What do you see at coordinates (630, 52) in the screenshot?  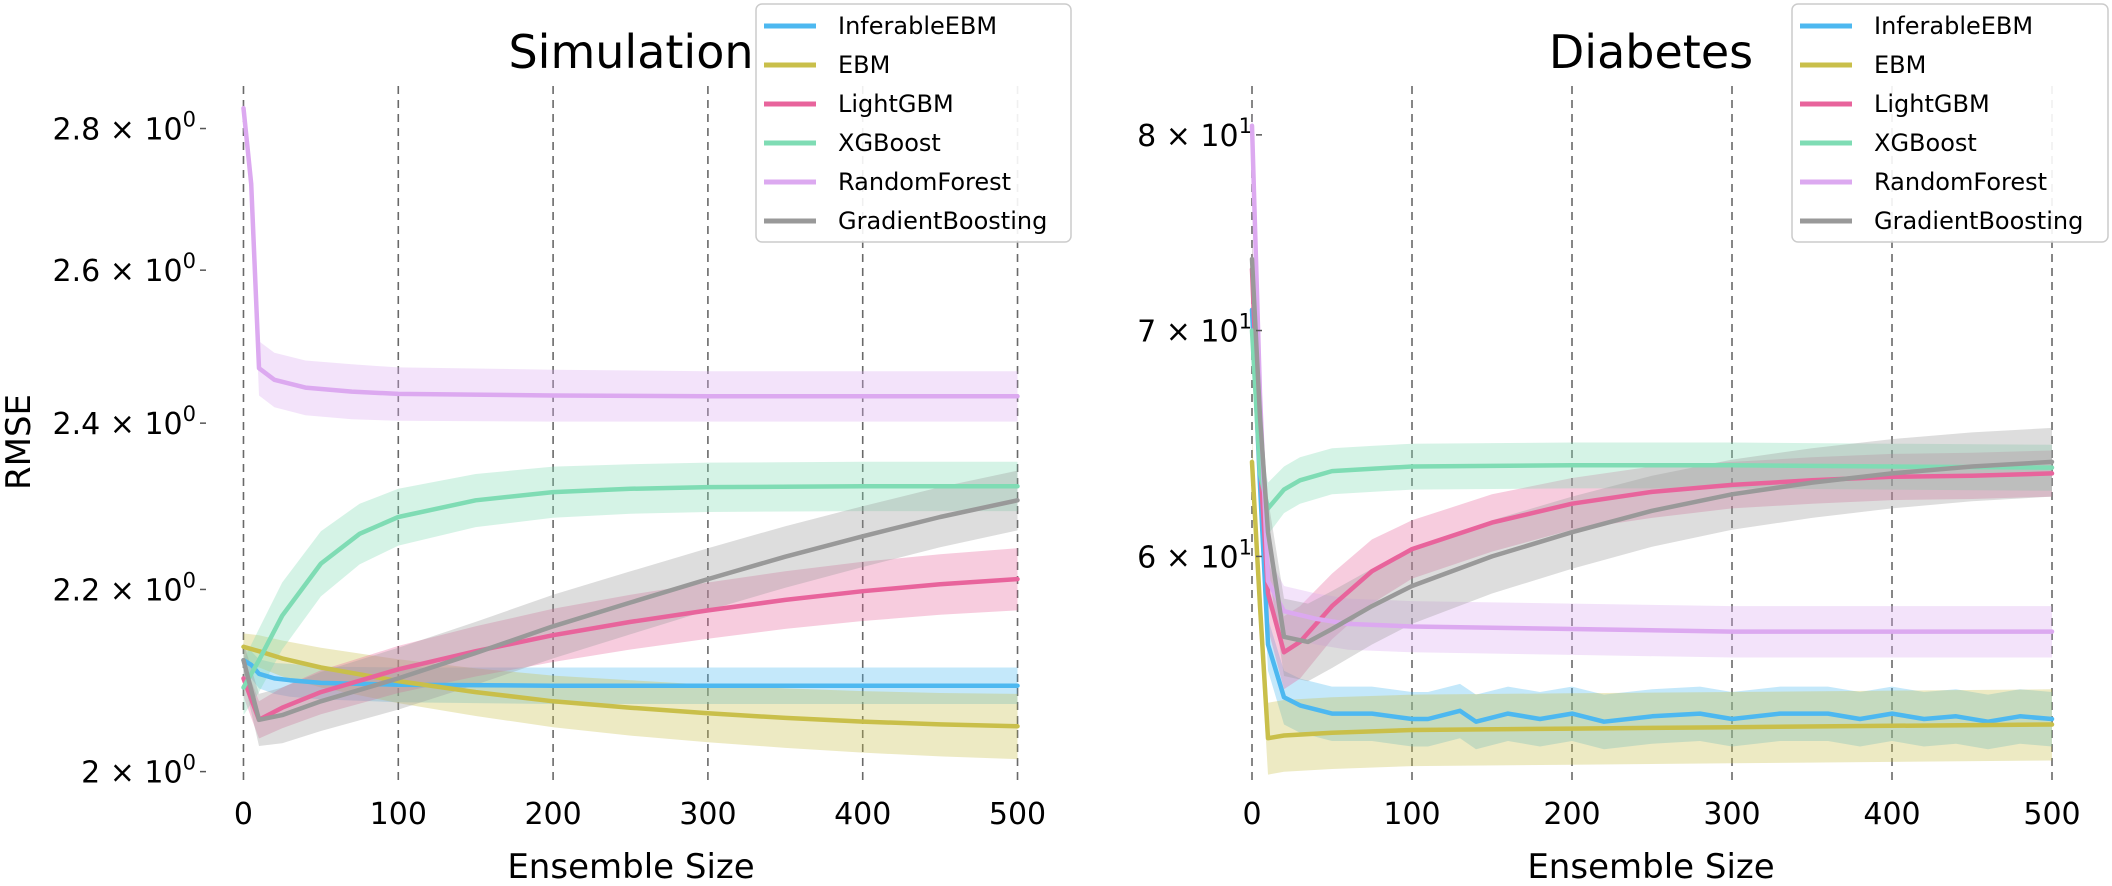 I see `chart-title: Simulation` at bounding box center [630, 52].